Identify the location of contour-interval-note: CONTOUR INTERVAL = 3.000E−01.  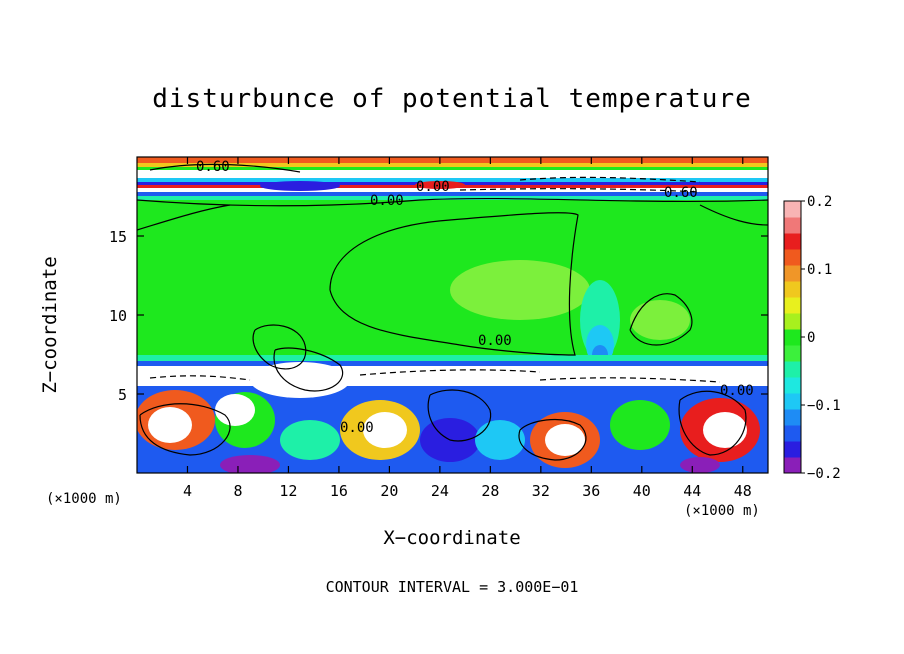
(452, 587).